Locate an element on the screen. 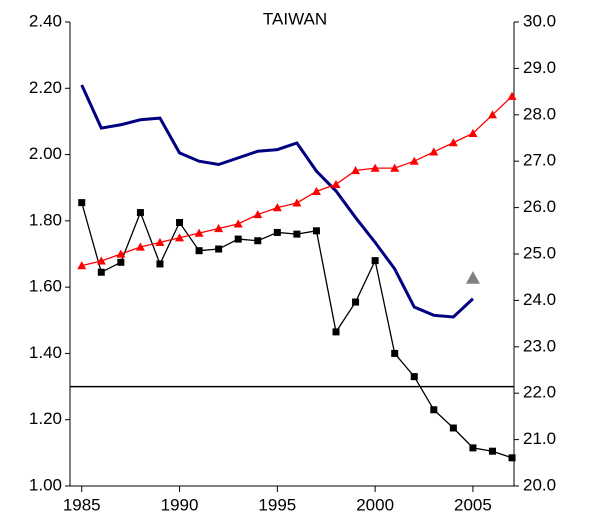  y2-tick-label: 27.0 is located at coordinates (539, 160).